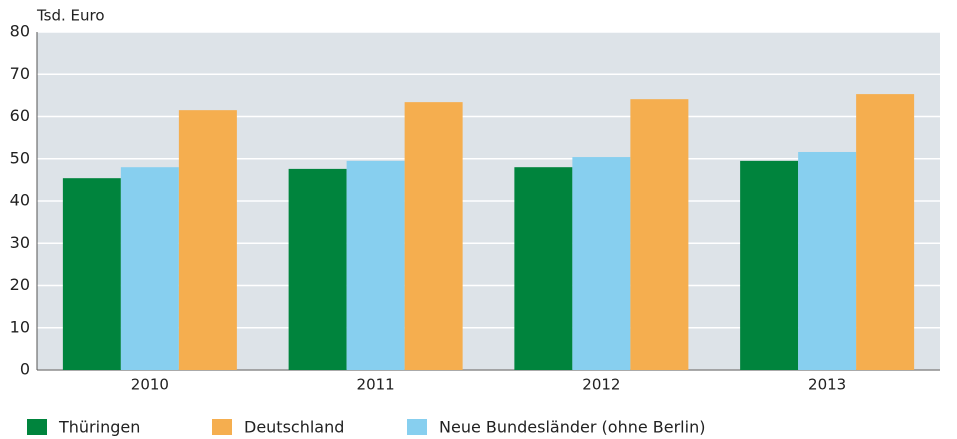  What do you see at coordinates (20, 200) in the screenshot?
I see `y-tick-label: 40` at bounding box center [20, 200].